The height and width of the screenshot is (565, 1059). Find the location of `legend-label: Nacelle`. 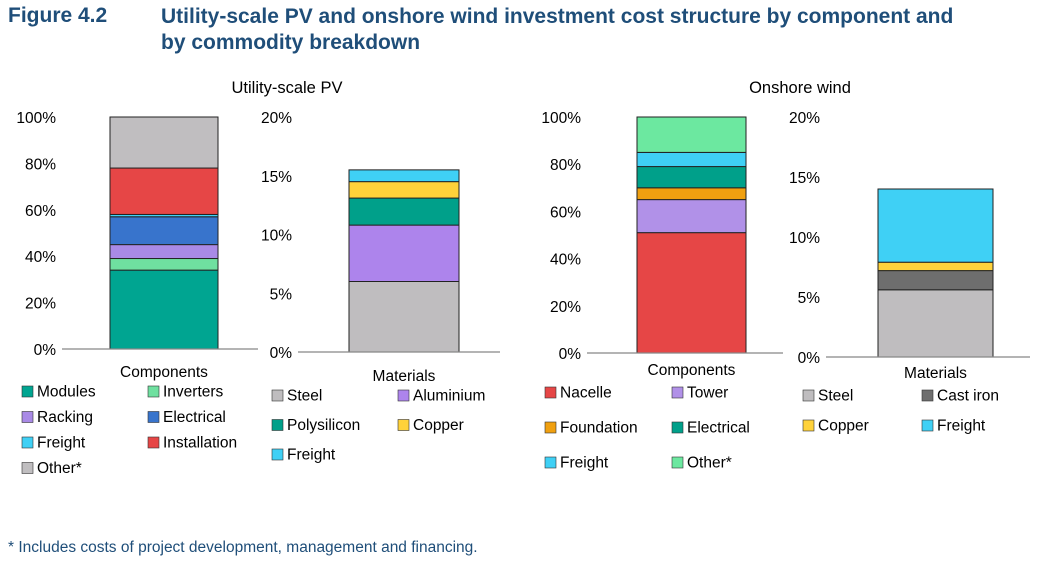

legend-label: Nacelle is located at coordinates (586, 393).